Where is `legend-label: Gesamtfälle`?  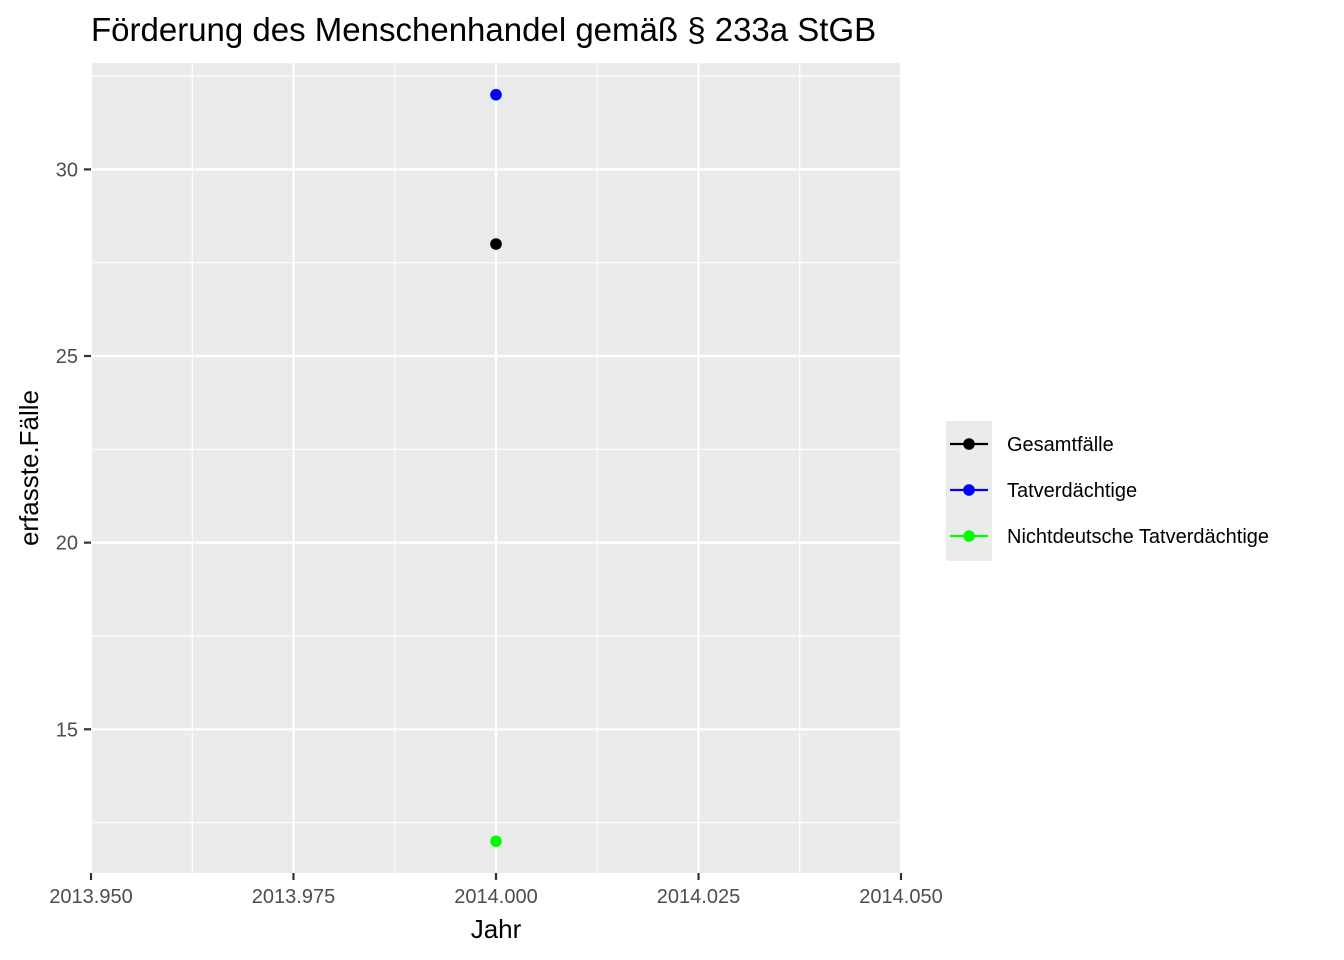
legend-label: Gesamtfälle is located at coordinates (1060, 445).